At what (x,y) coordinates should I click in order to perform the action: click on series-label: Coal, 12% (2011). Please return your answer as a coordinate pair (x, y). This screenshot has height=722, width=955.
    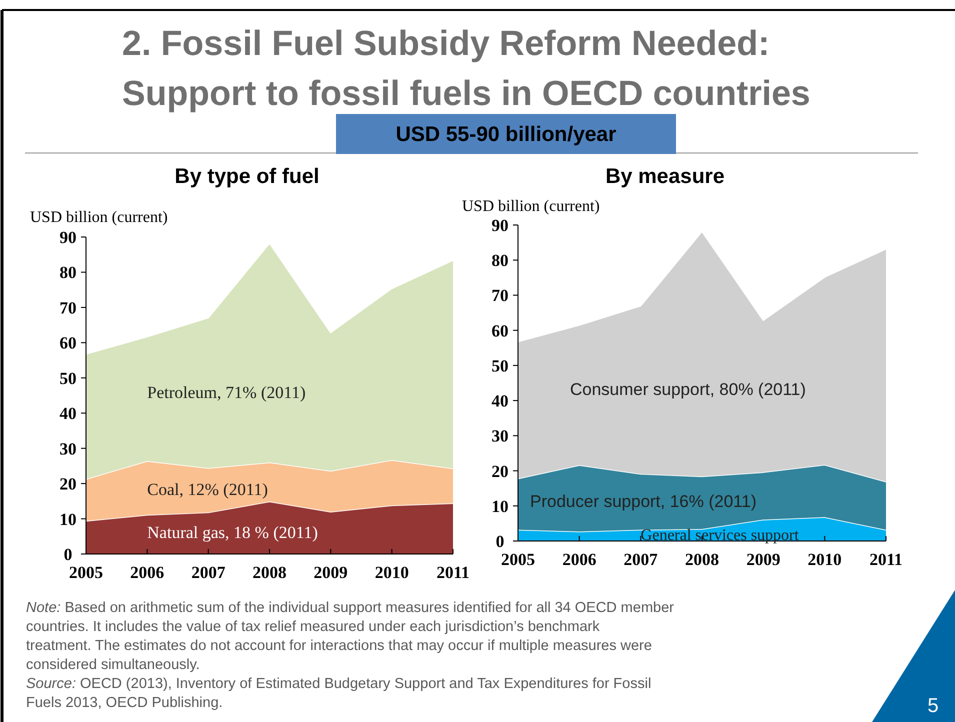
    Looking at the image, I should click on (207, 490).